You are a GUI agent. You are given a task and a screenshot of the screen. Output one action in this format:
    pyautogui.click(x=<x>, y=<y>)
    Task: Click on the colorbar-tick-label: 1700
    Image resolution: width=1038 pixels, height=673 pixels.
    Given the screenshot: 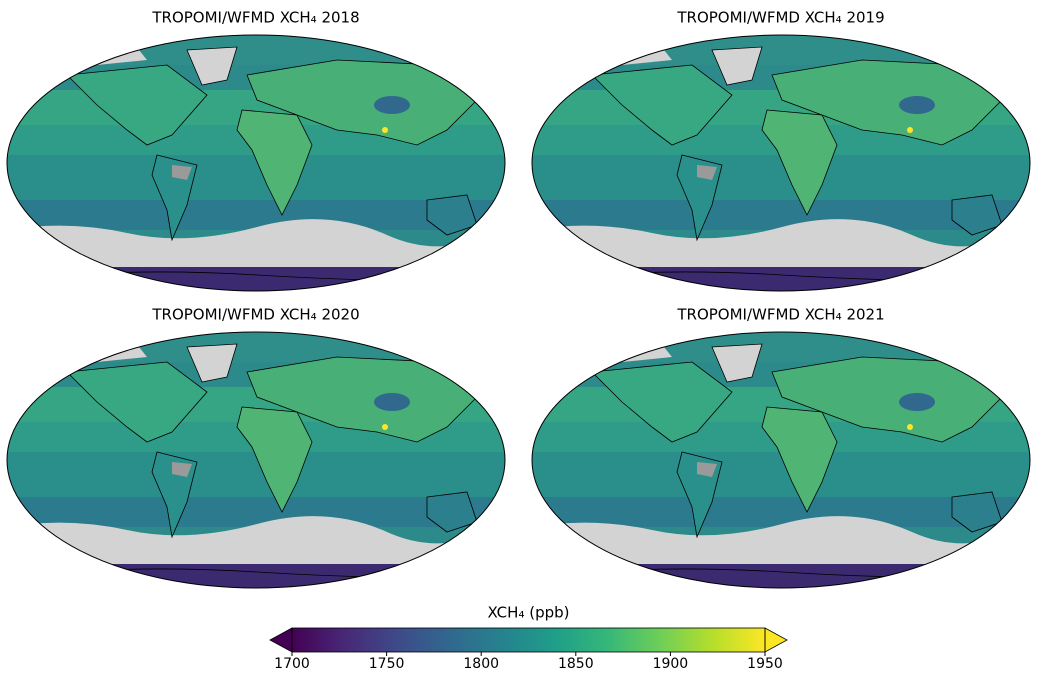 What is the action you would take?
    pyautogui.click(x=292, y=662)
    